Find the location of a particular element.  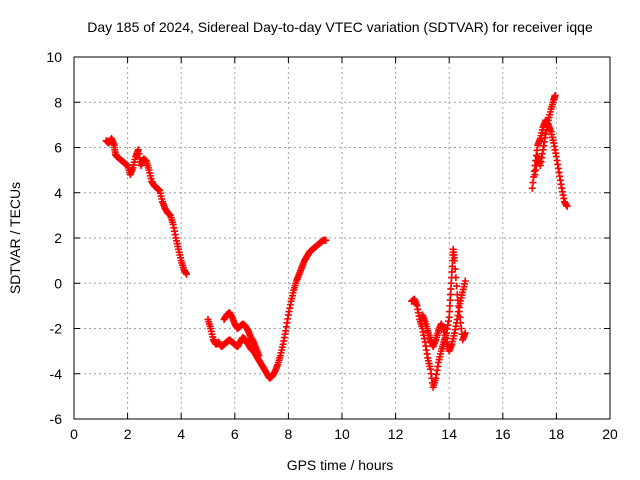

y-tick-label: 10 is located at coordinates (54, 57).